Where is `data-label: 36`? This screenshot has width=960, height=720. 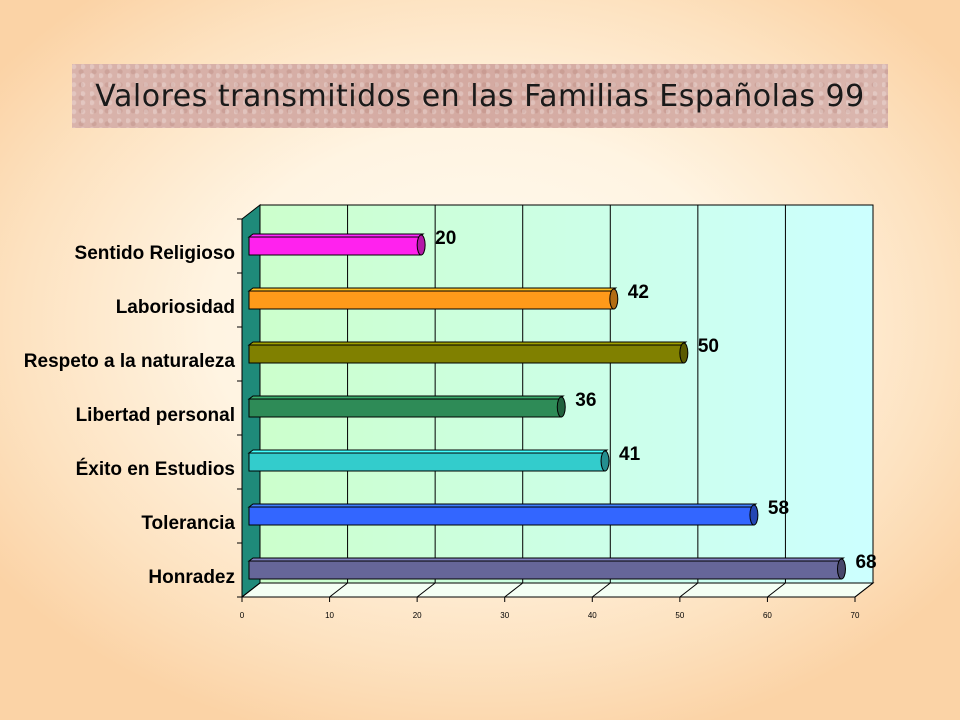
data-label: 36 is located at coordinates (585, 400).